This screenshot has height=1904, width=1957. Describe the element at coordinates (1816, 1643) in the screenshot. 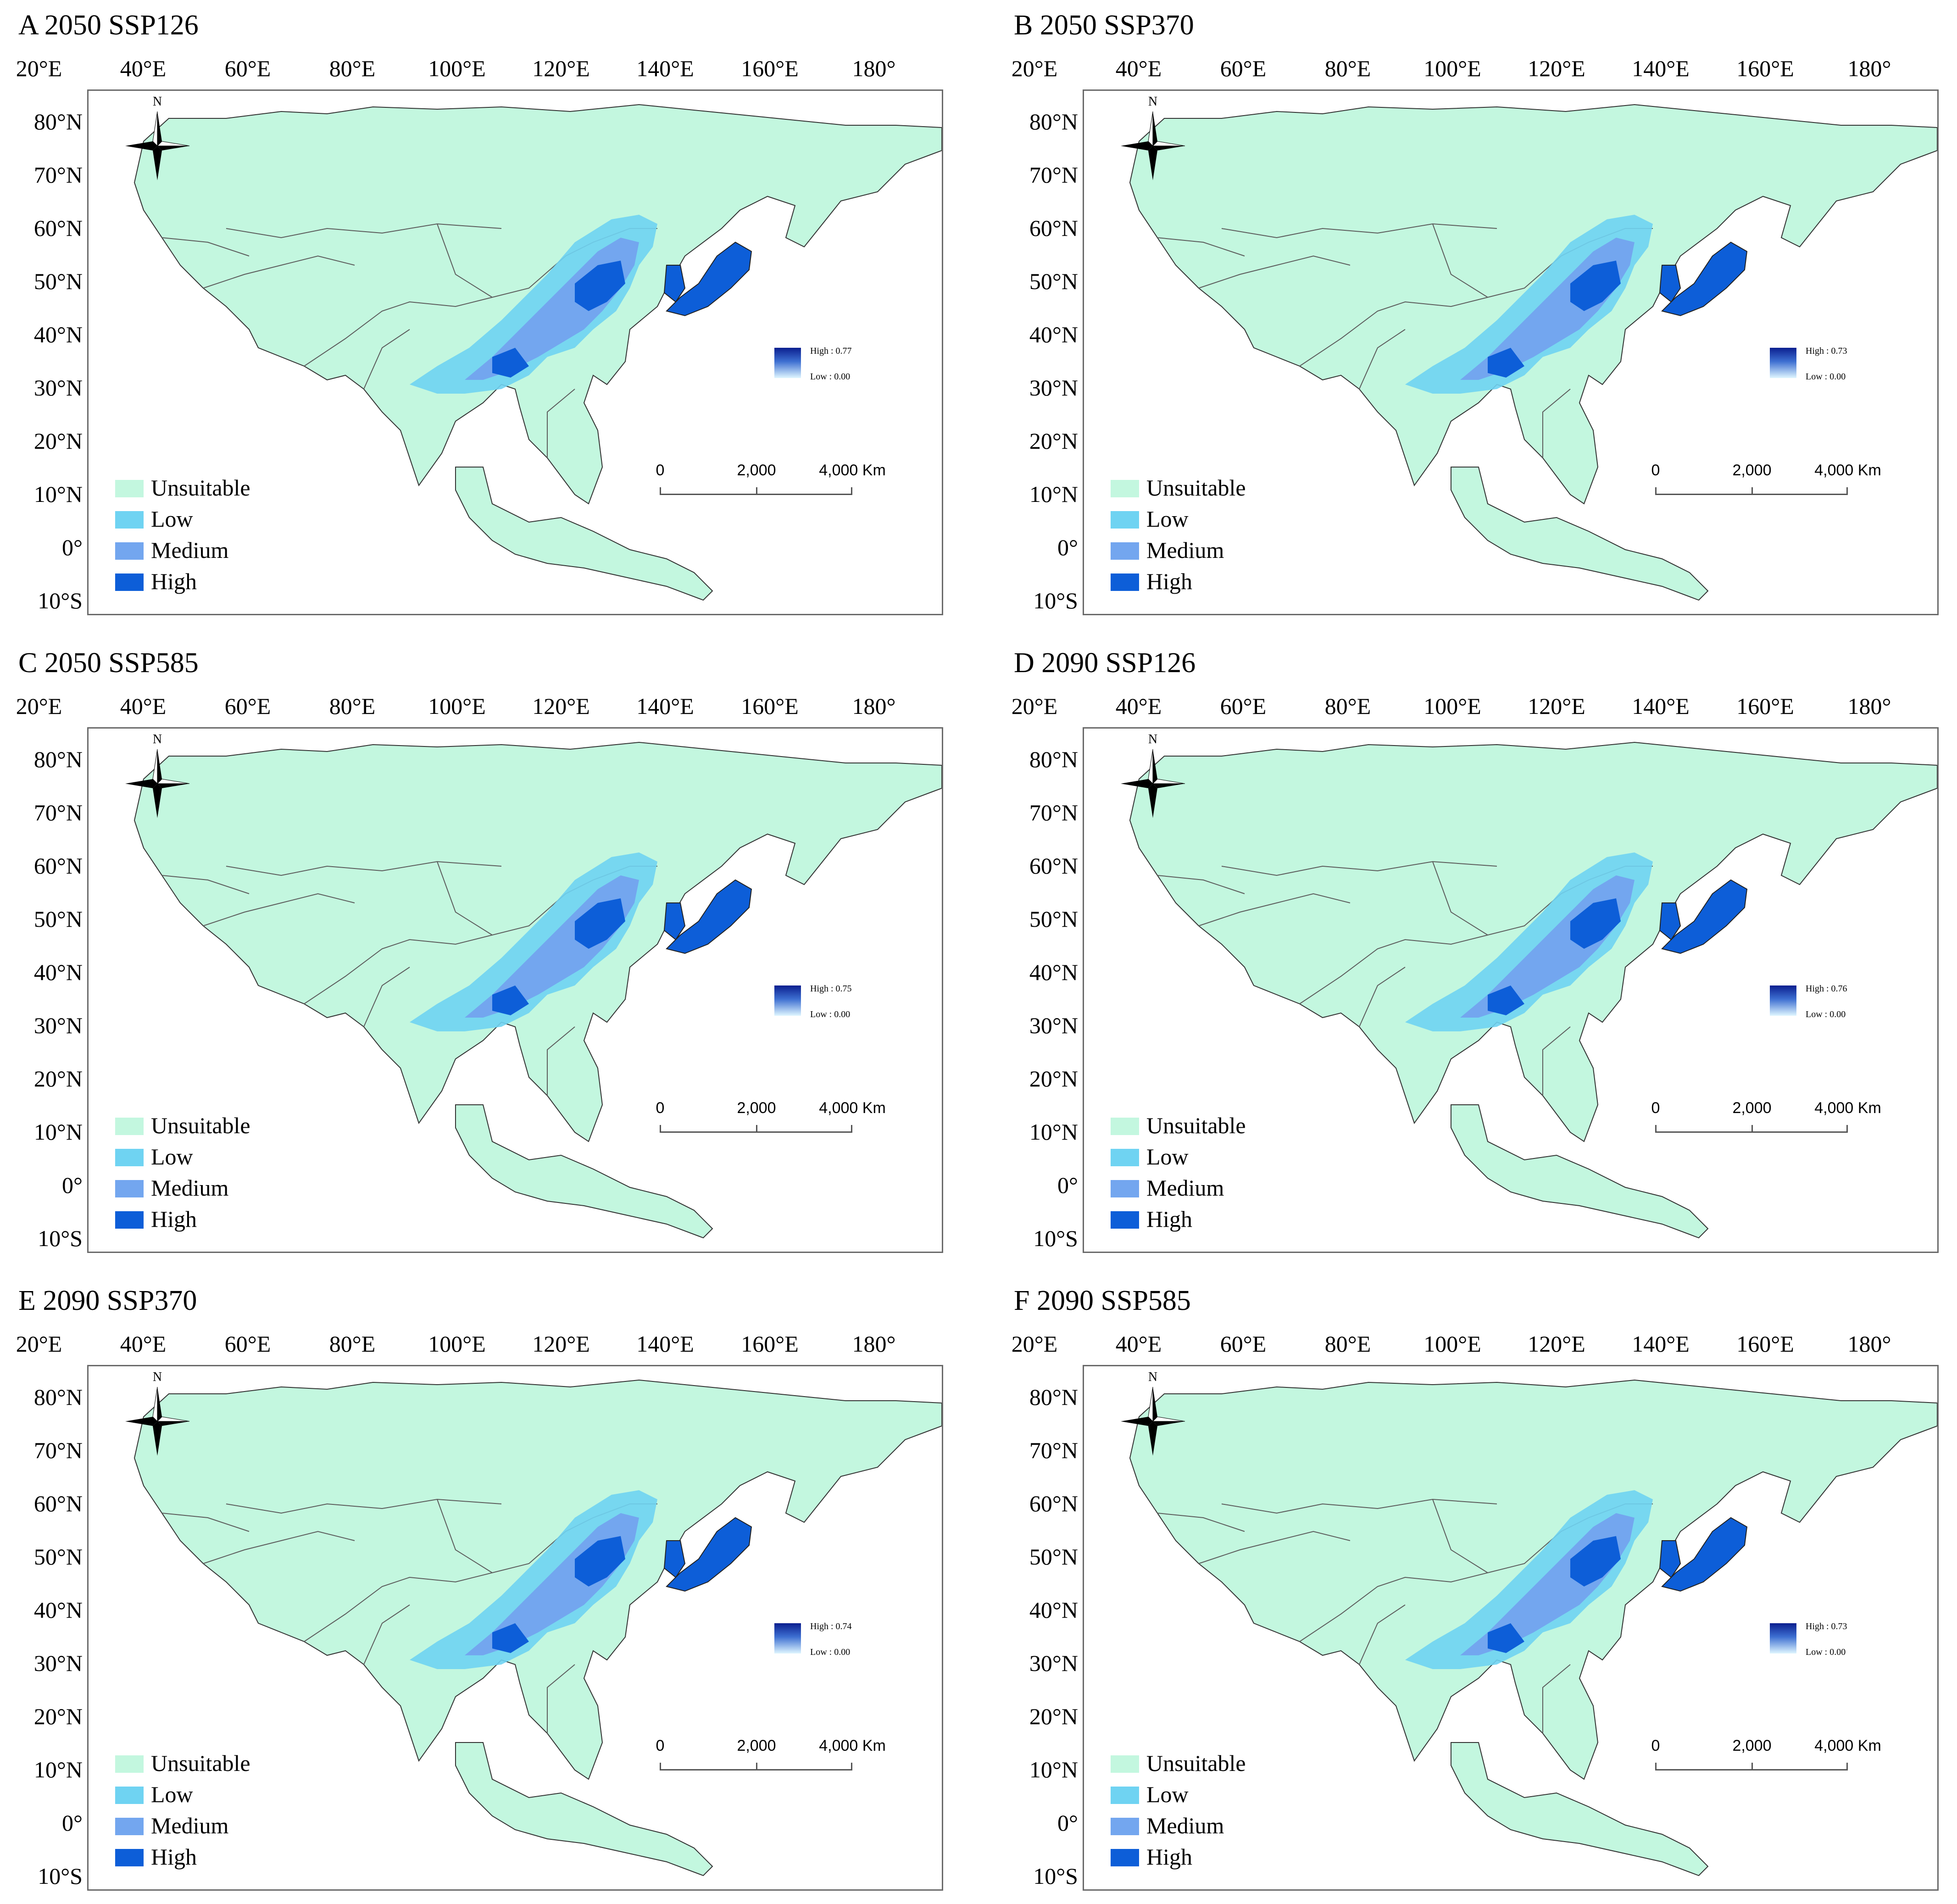

I see `probability-gradient-legend: High : 0.73 Low : 0.00` at that location.